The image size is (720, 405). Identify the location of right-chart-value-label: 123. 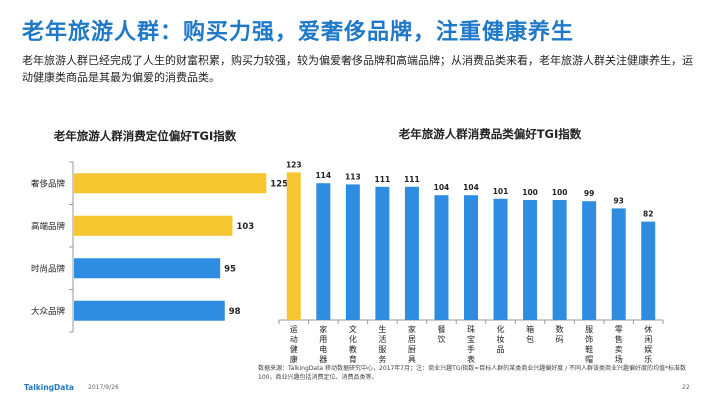
(294, 164).